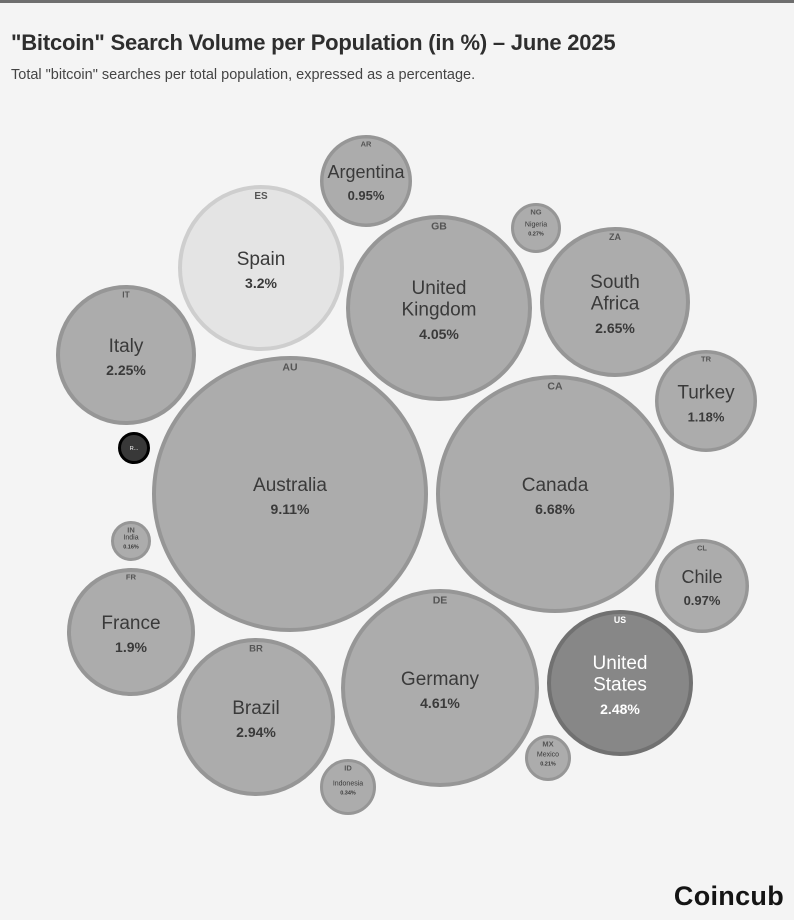  I want to click on bubble-code-label: MX, so click(547, 744).